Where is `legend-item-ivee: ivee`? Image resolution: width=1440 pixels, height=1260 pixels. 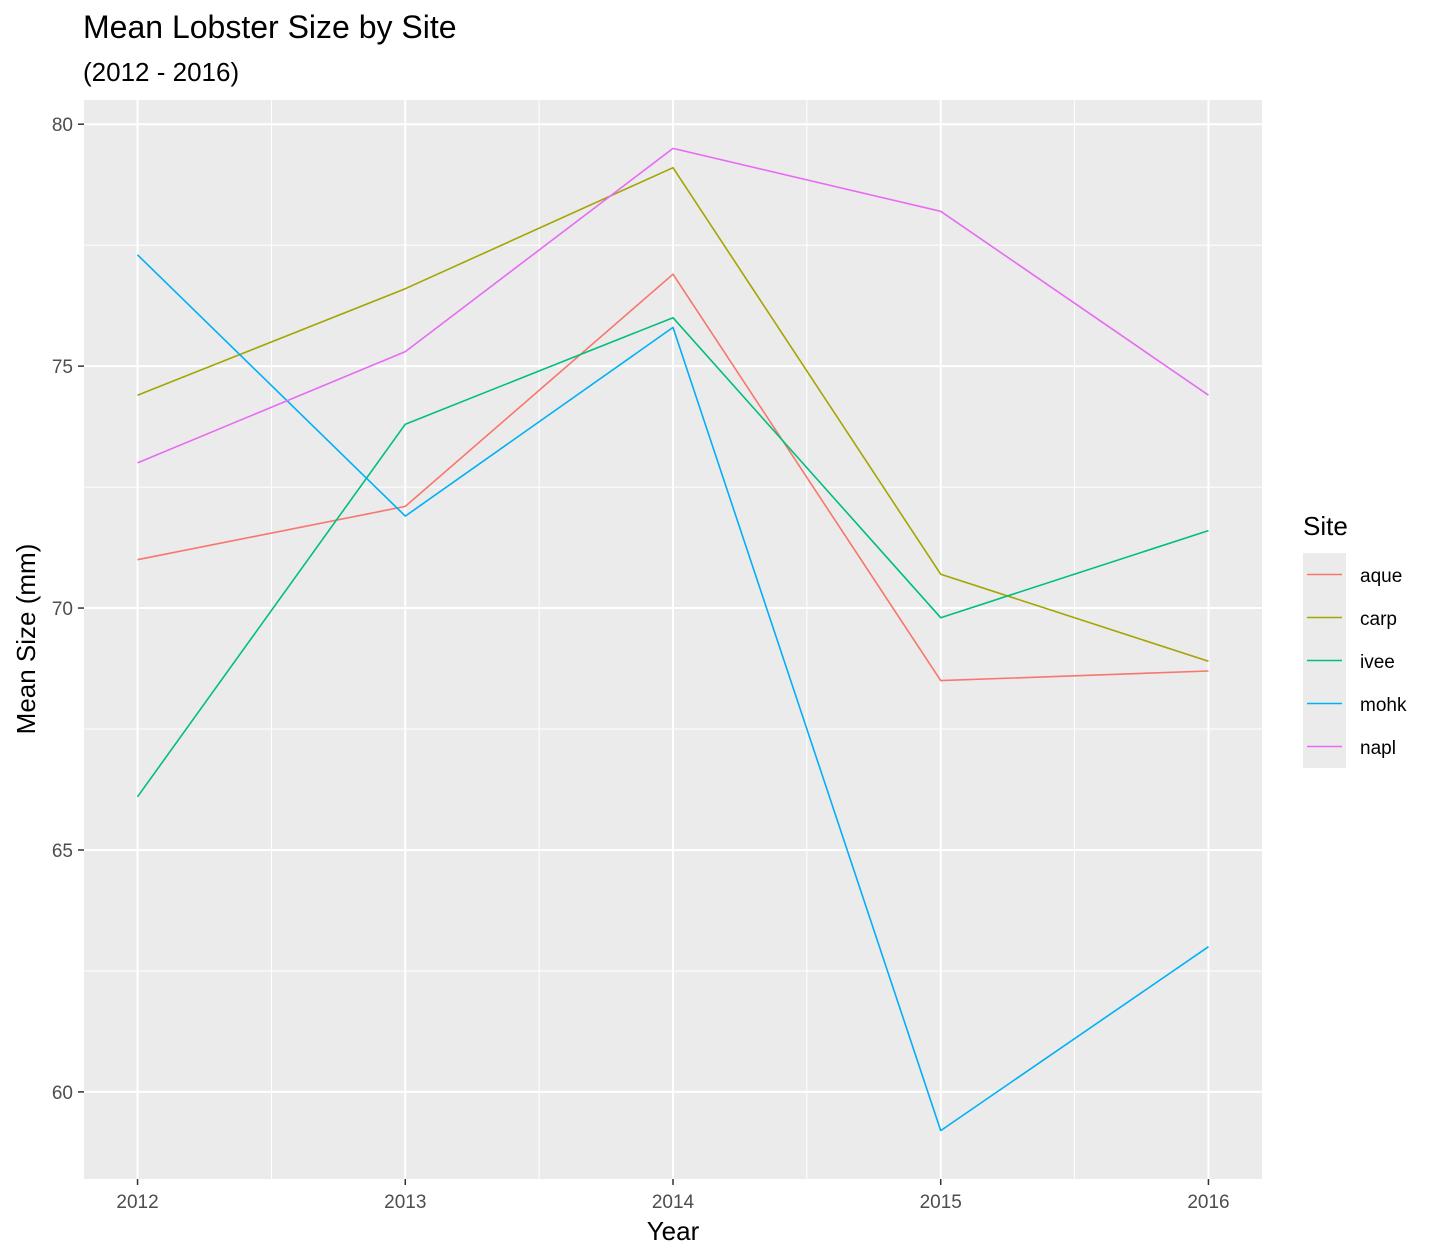
legend-item-ivee: ivee is located at coordinates (1349, 660).